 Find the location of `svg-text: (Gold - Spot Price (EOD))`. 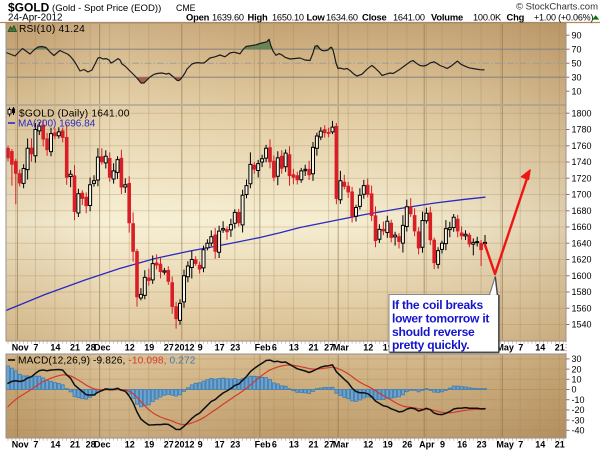

svg-text: (Gold - Spot Price (EOD)) is located at coordinates (106, 8).